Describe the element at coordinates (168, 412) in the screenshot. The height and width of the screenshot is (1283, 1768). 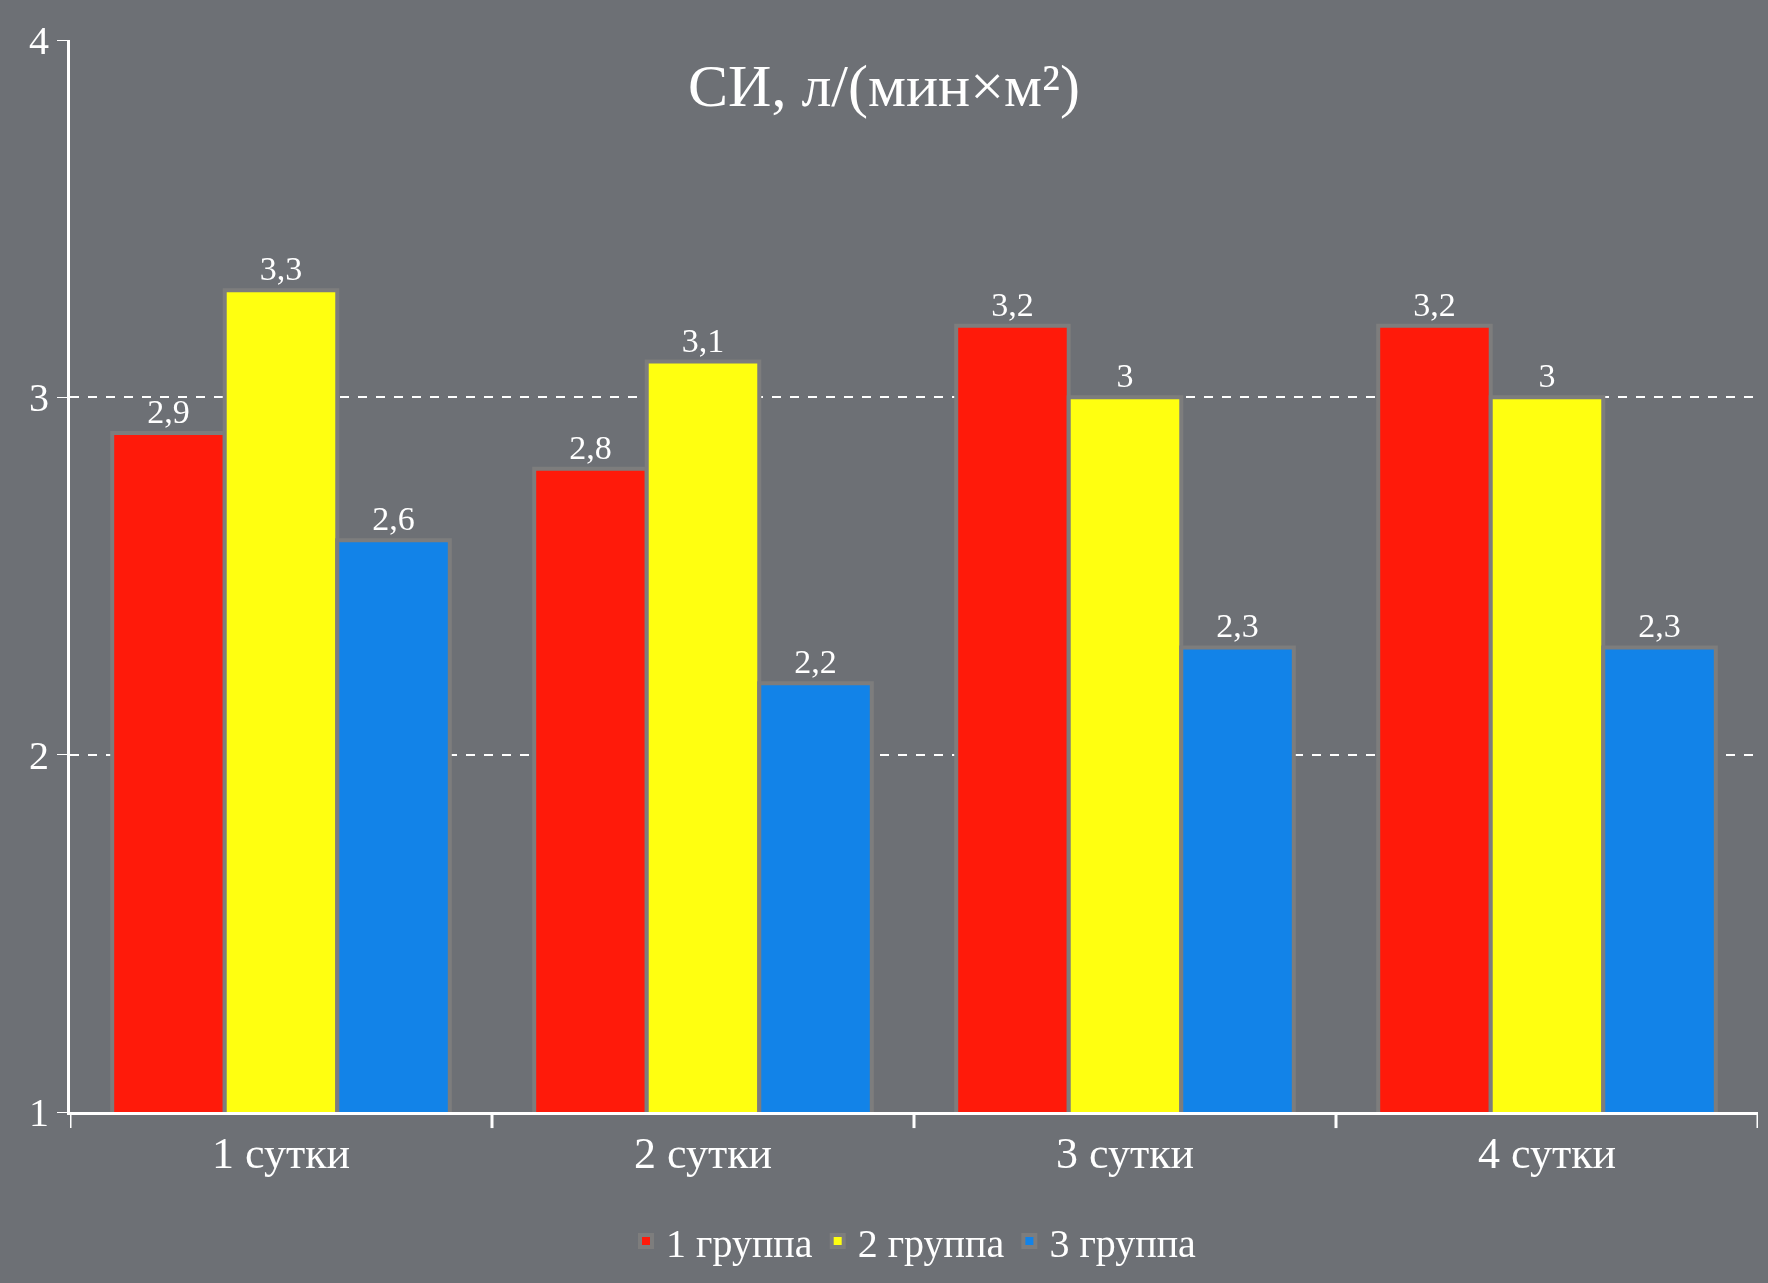
I see `data-label: 2,9` at that location.